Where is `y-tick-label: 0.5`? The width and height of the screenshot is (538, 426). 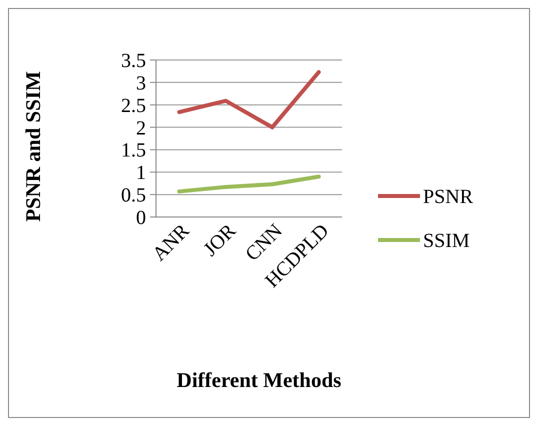 y-tick-label: 0.5 is located at coordinates (133, 195).